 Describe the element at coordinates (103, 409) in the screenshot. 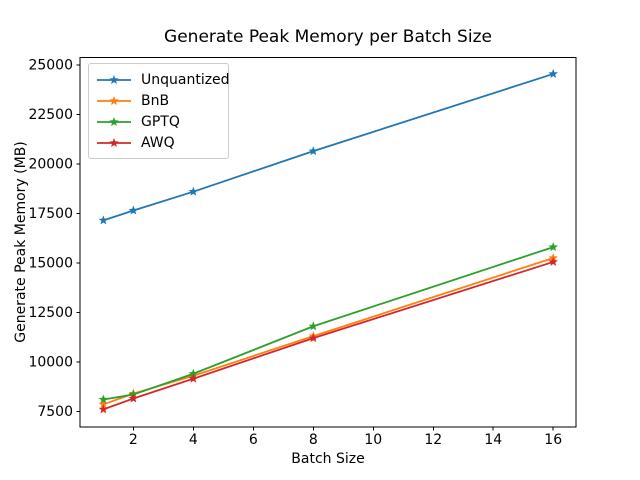

I see `data-point-awq-x1` at that location.